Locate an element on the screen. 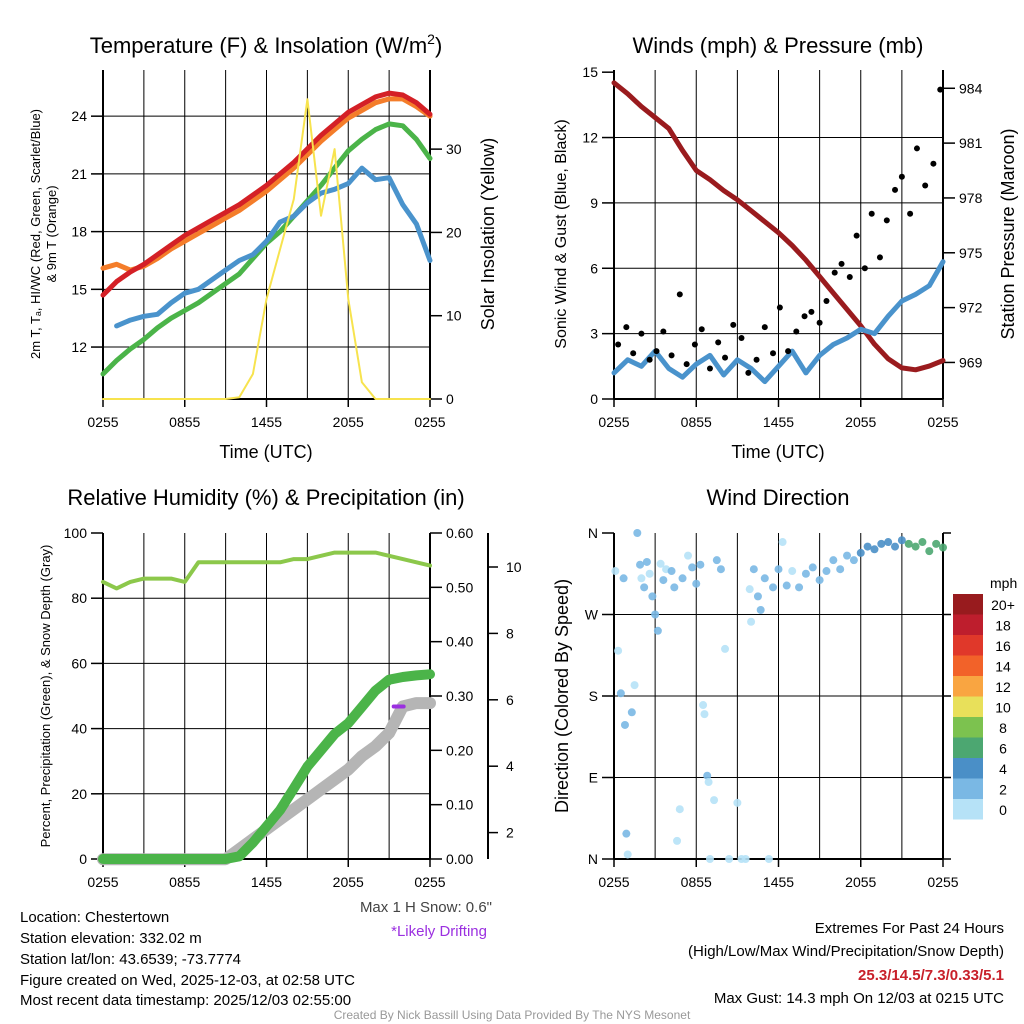 The height and width of the screenshot is (1024, 1024). wind-direction-x-tick-label: 0255 is located at coordinates (942, 882).